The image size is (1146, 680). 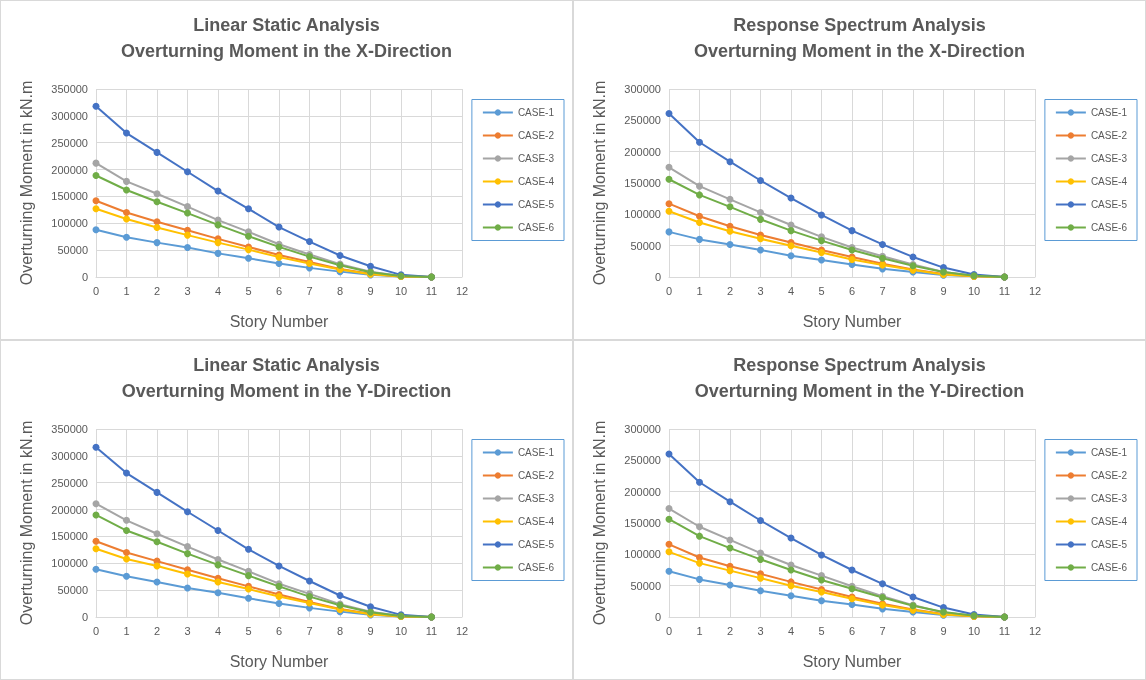 I want to click on x-tick-label: 2, so click(x=157, y=290).